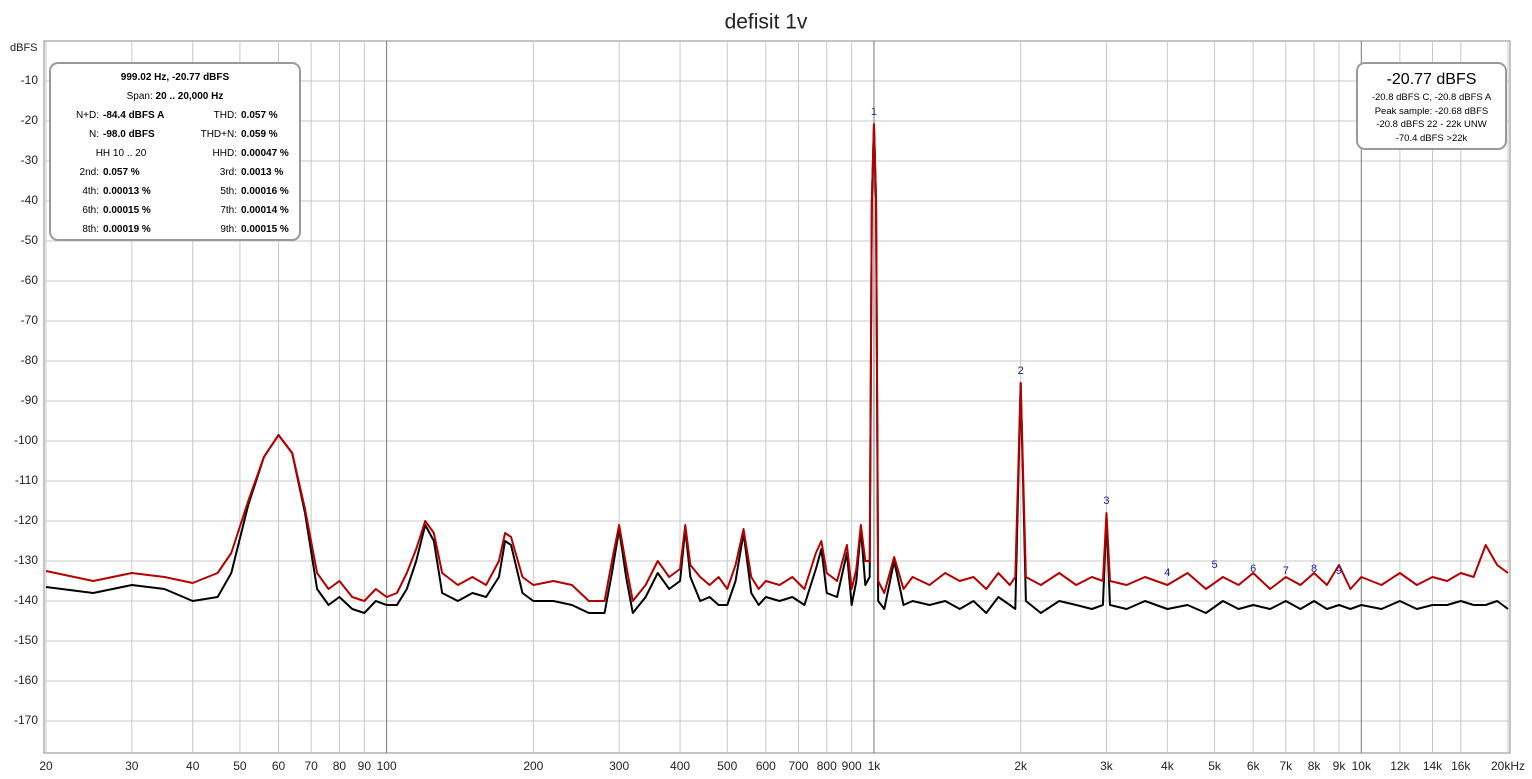 The height and width of the screenshot is (779, 1532). Describe the element at coordinates (1254, 766) in the screenshot. I see `x-tick-label: 6k` at that location.